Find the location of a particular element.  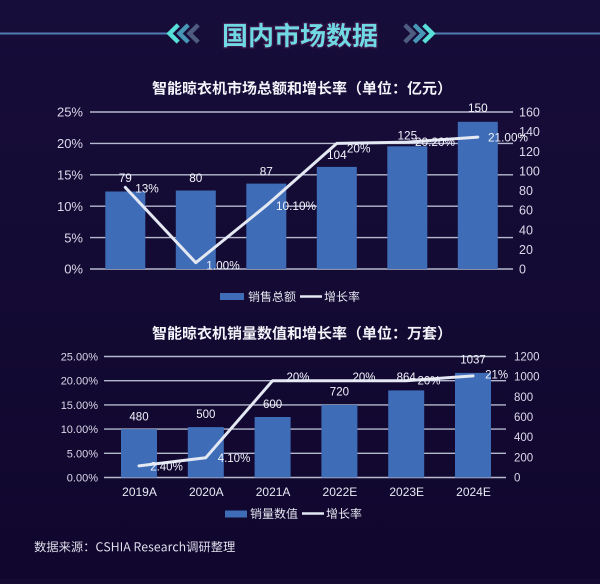

svg-text: 20.00% is located at coordinates (80, 382).